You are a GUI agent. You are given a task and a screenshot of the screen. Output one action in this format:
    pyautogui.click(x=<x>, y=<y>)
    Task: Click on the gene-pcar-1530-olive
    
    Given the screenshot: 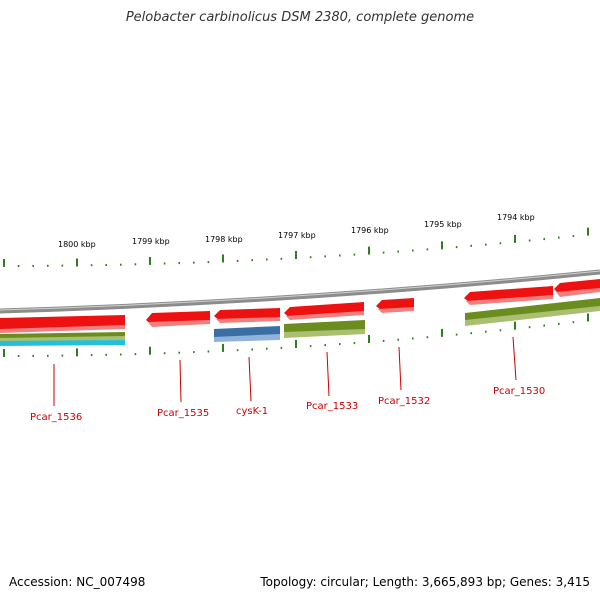 What is the action you would take?
    pyautogui.click(x=532, y=310)
    